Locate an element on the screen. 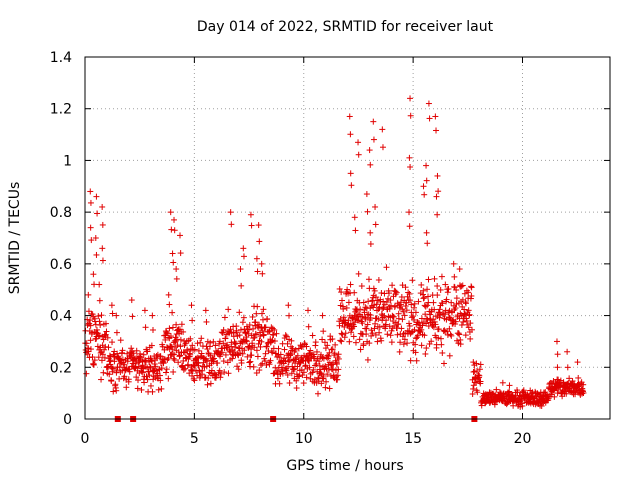 This screenshot has width=640, height=480. y-axis-label: SRMTID / TECUs is located at coordinates (15, 238).